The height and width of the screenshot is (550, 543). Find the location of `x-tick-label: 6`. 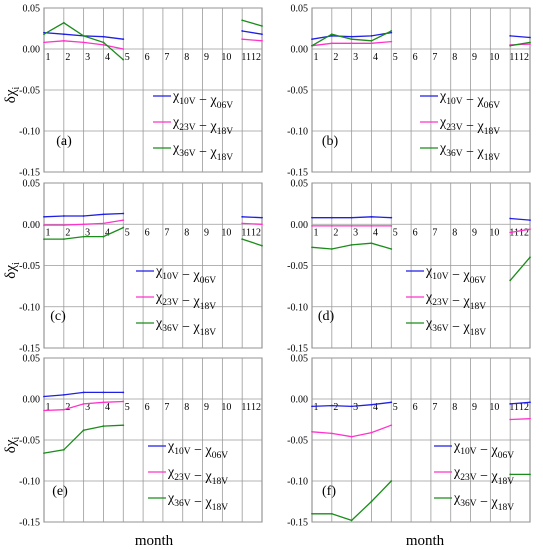

x-tick-label: 6 is located at coordinates (147, 232).